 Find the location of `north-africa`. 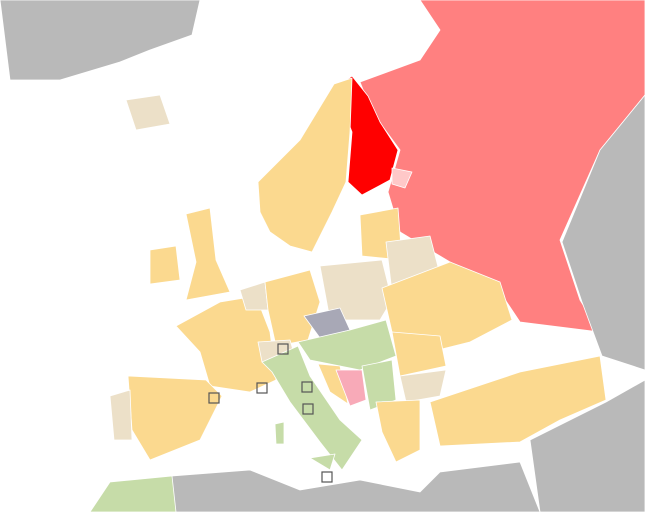

north-africa is located at coordinates (356, 486).